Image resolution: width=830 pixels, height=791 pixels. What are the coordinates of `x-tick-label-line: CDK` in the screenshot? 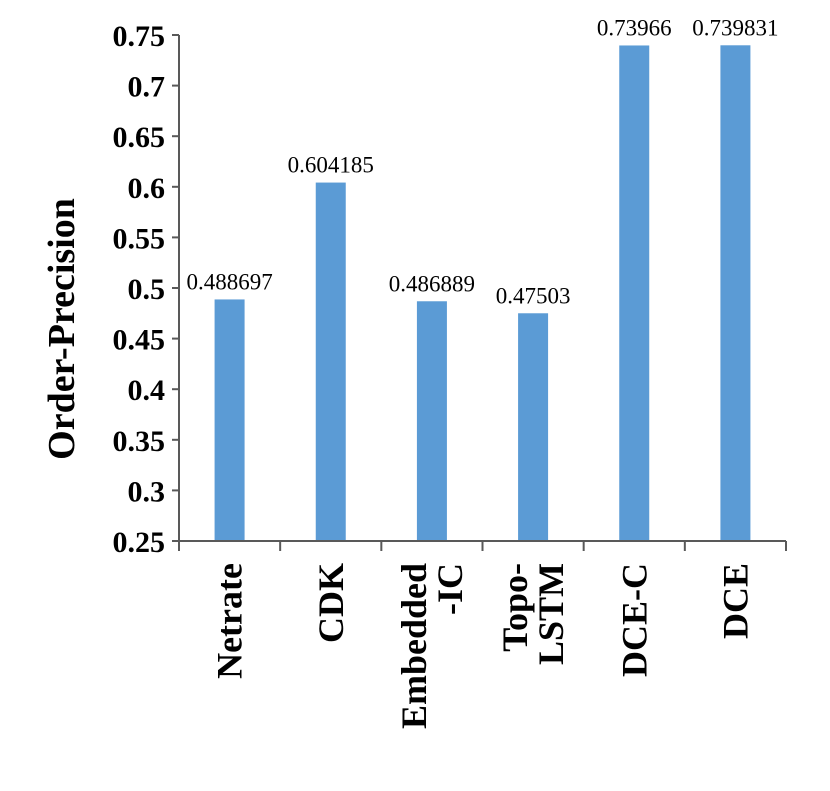 It's located at (331, 603).